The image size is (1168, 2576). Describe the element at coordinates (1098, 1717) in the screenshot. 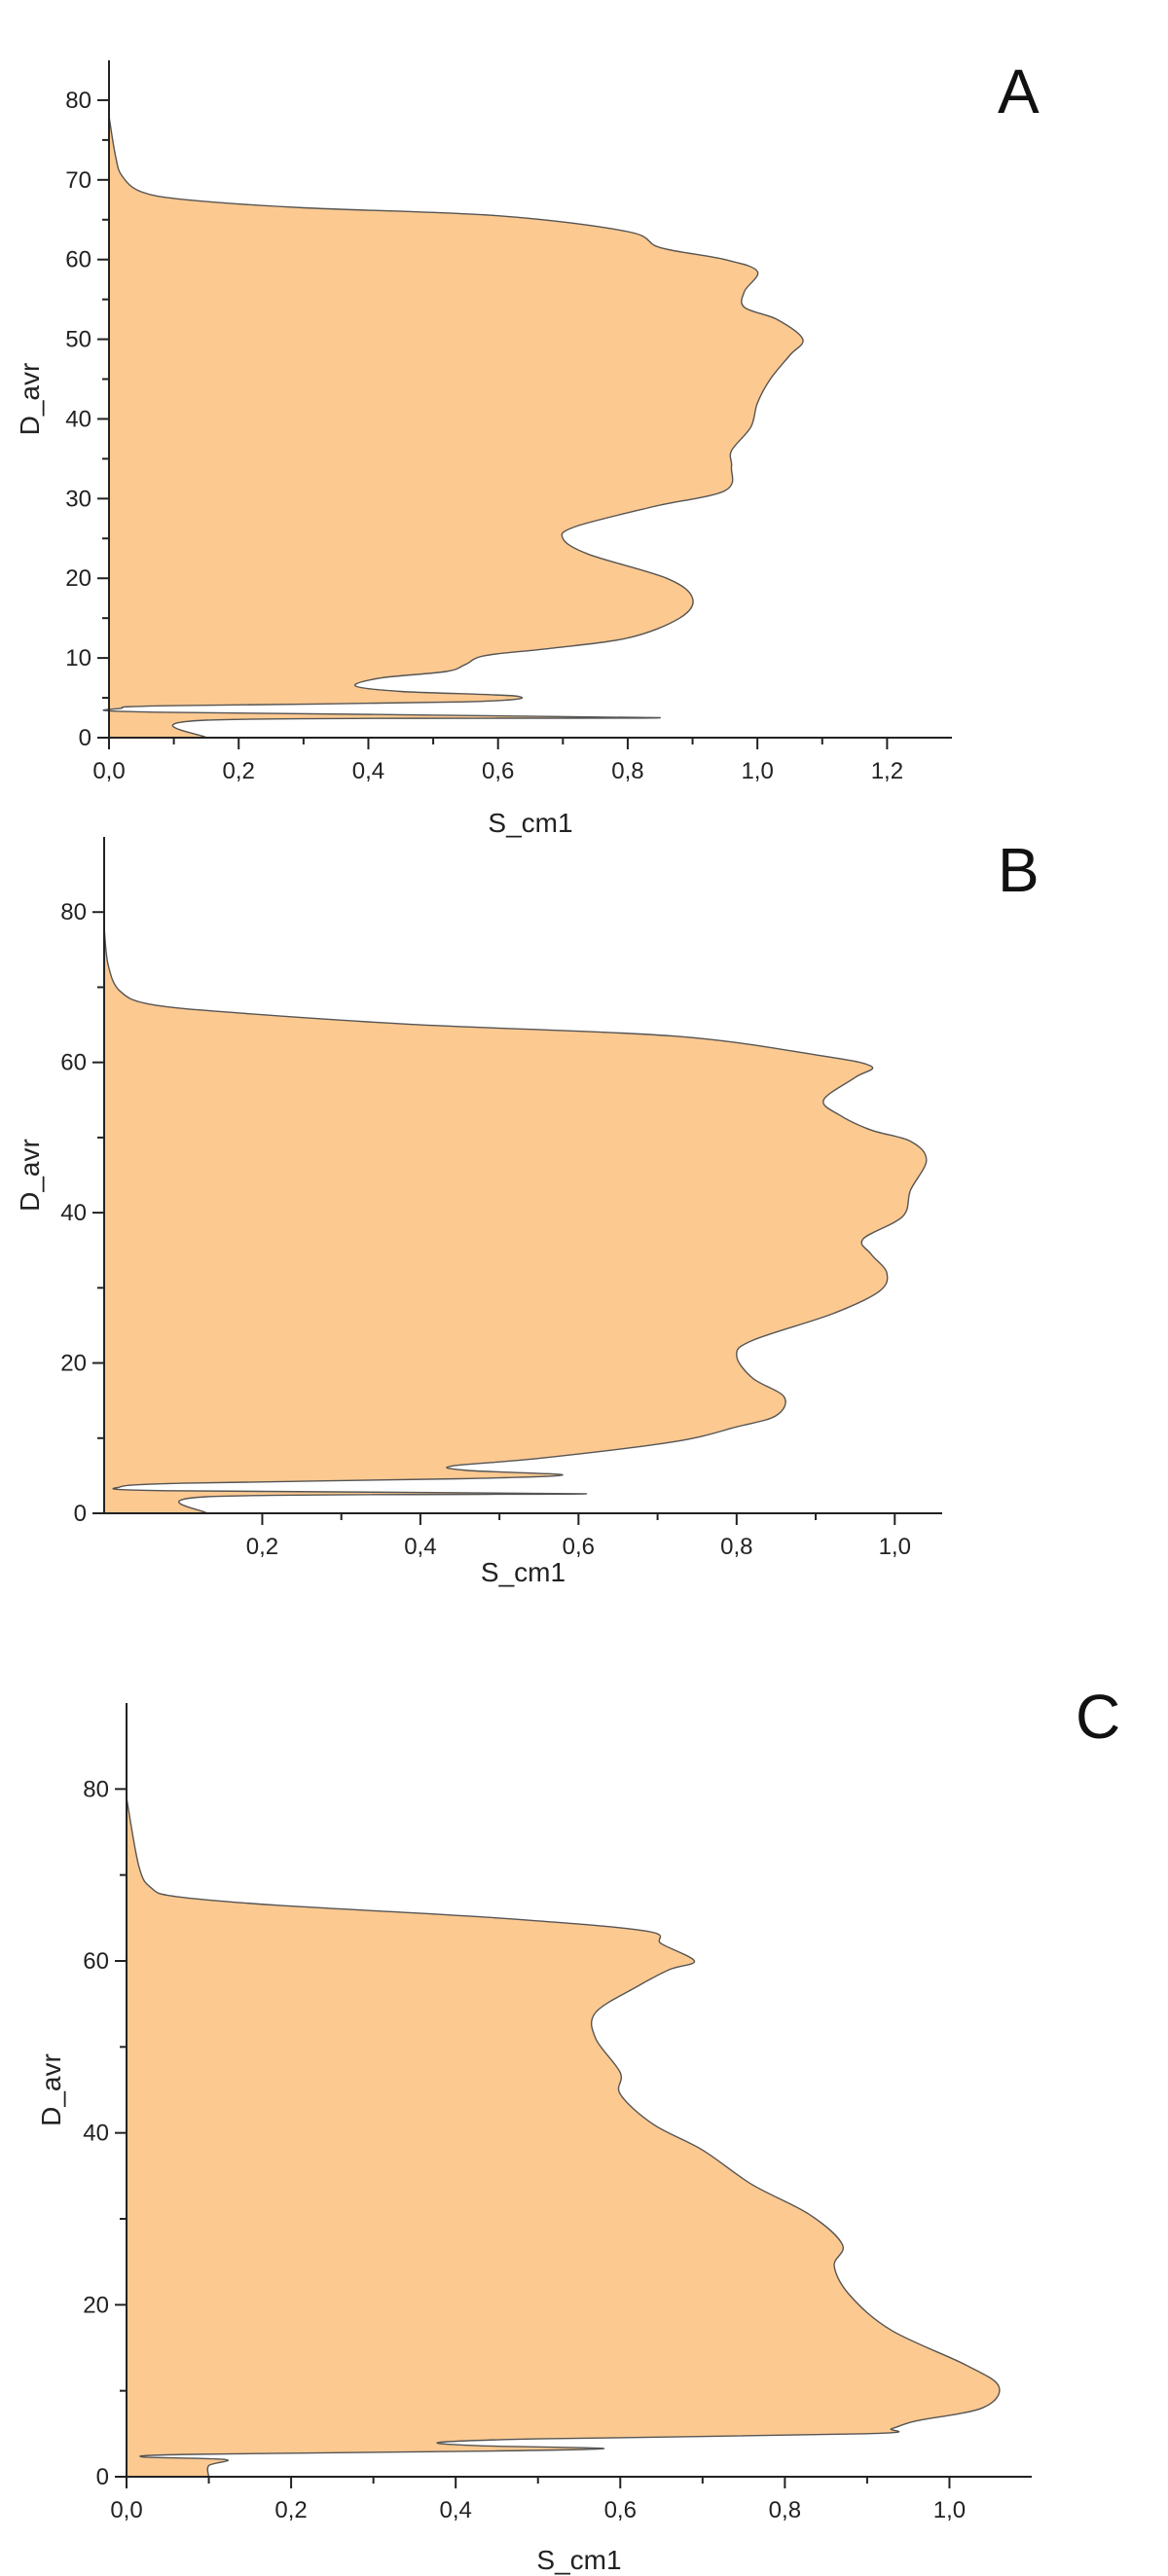

I see `panel-label-c: C` at that location.